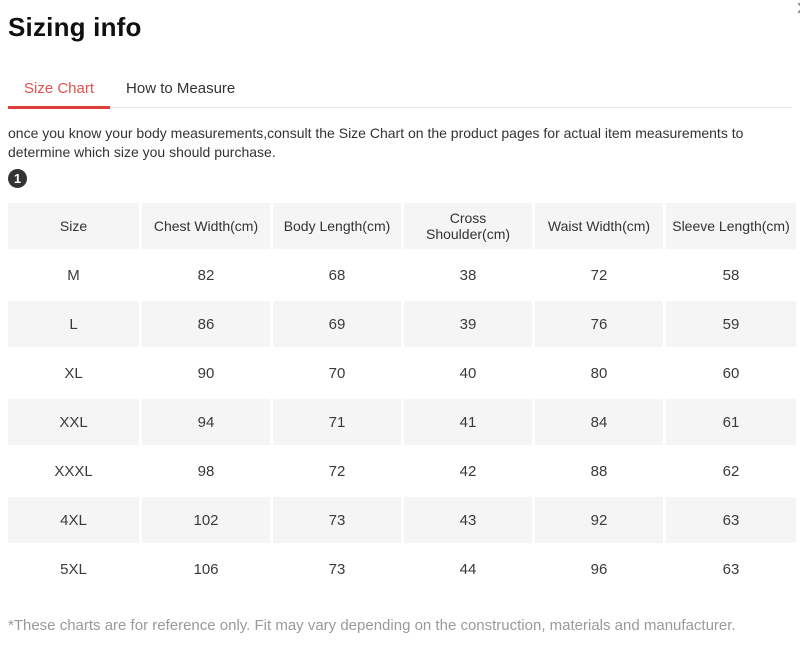 This screenshot has width=800, height=648. Describe the element at coordinates (599, 324) in the screenshot. I see `value-cell: 76` at that location.